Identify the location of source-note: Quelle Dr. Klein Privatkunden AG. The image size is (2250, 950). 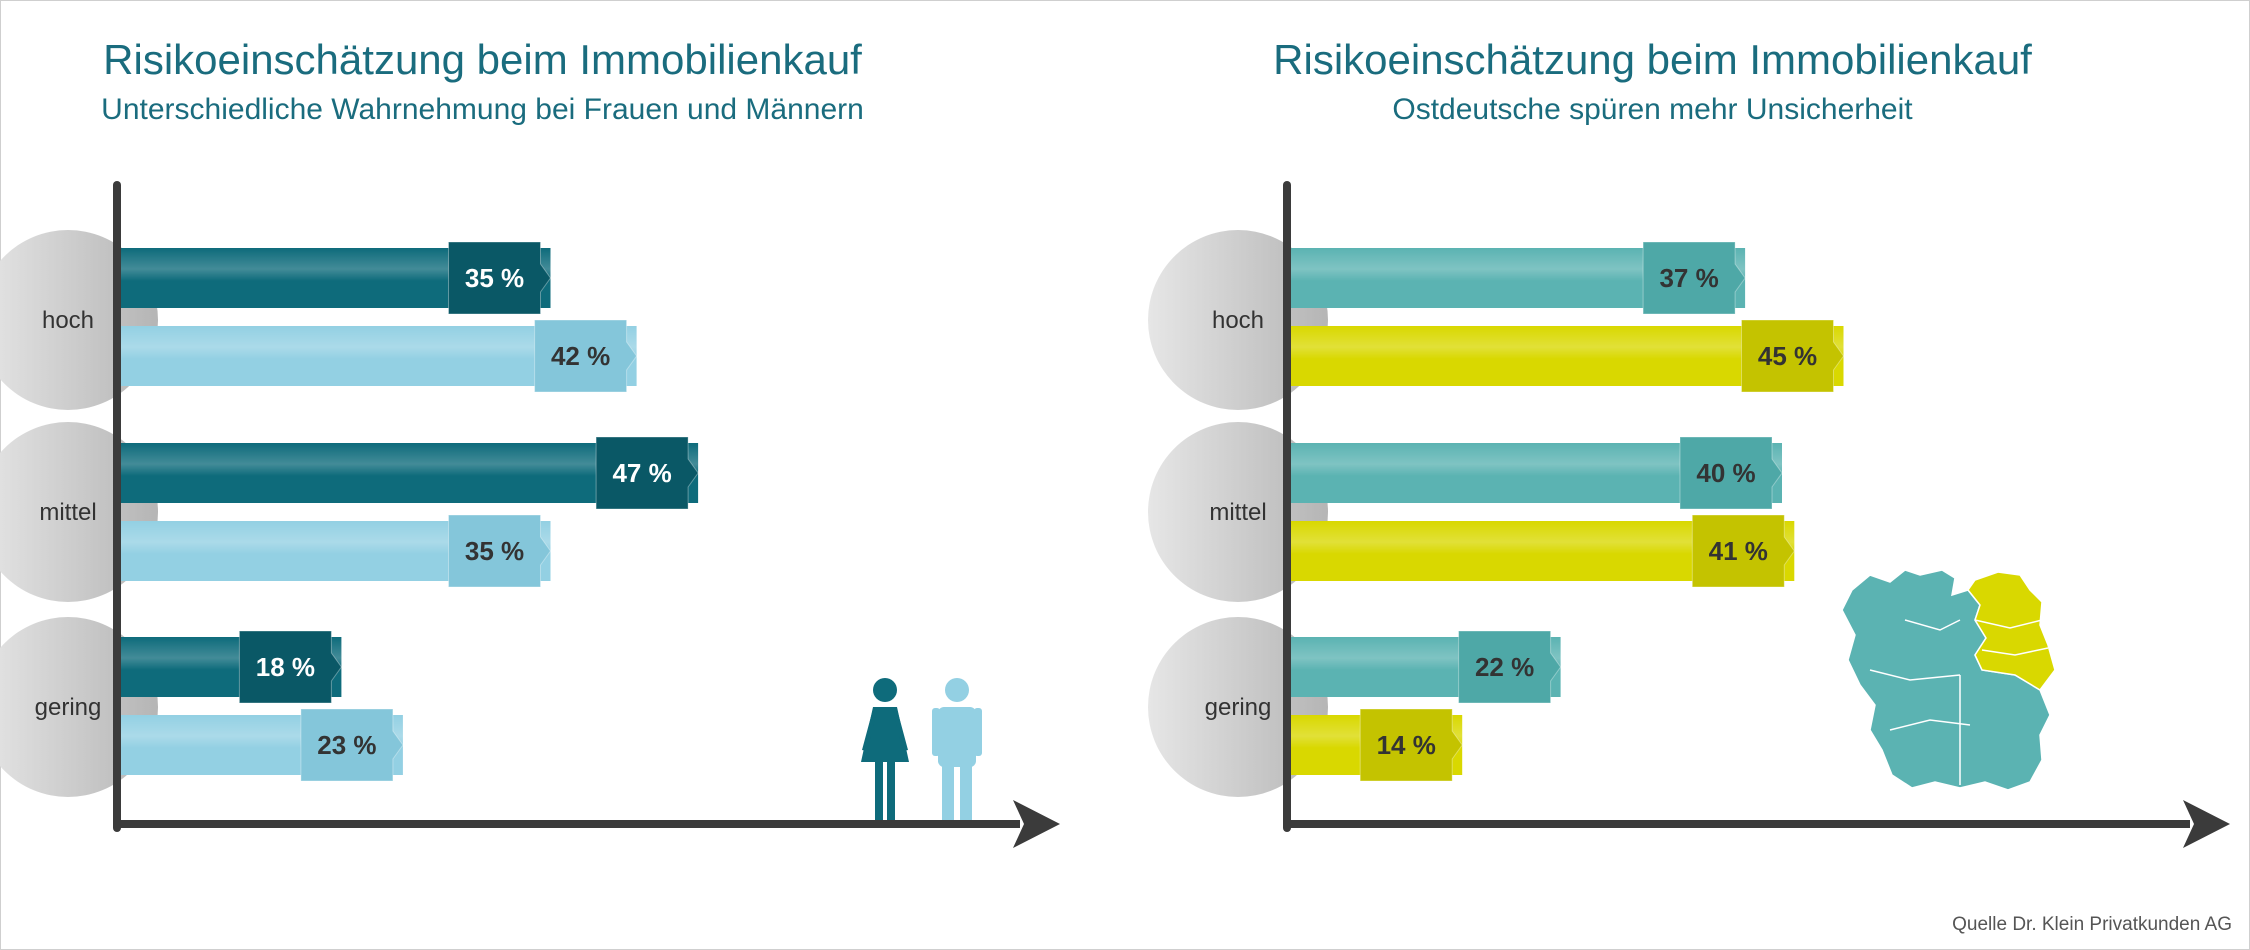
(2092, 924).